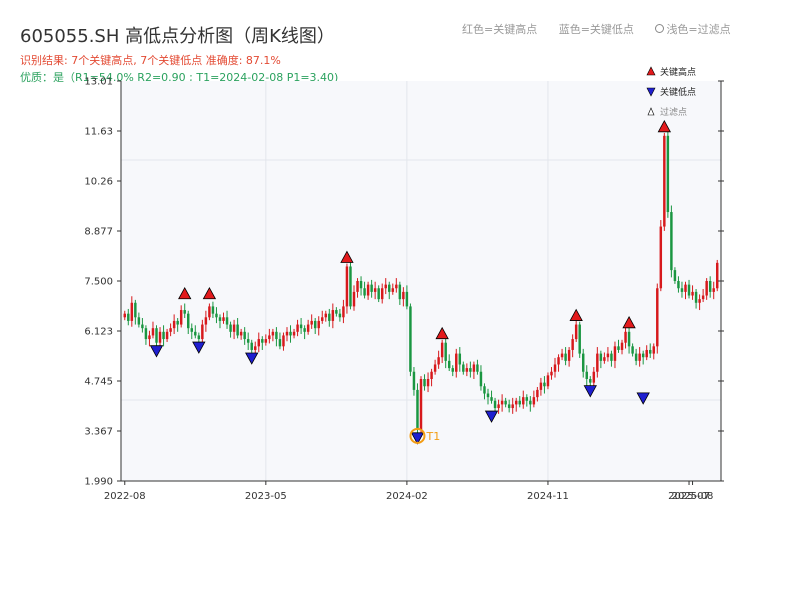 The height and width of the screenshot is (600, 800). I want to click on legend-blue-text: 蓝色=关键低点, so click(596, 29).